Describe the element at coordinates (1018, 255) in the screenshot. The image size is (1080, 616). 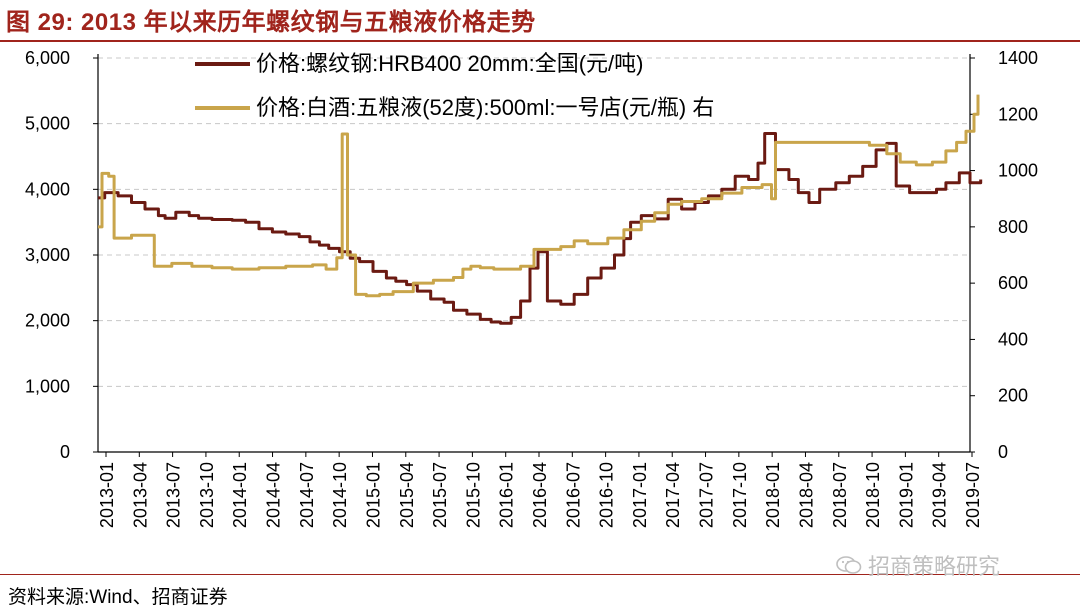
I see `right-axis-labels: 0 200 400 600 800 1000 1200 1400` at that location.